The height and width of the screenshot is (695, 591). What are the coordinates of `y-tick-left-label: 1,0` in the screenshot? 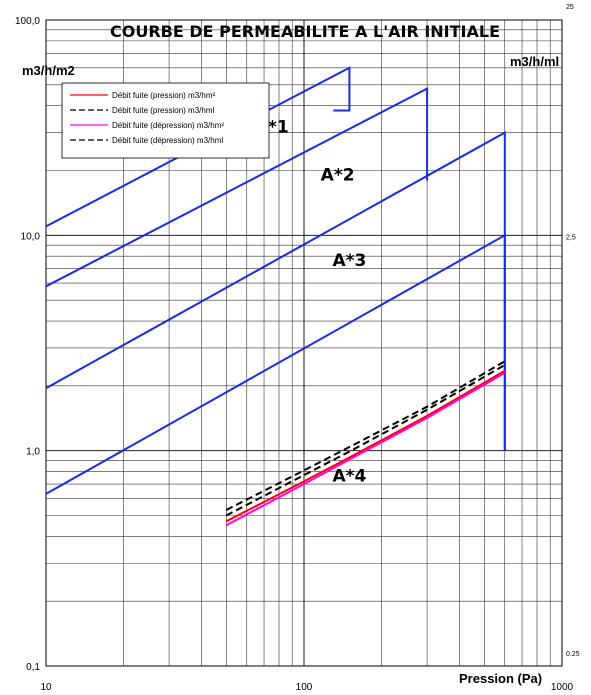 It's located at (33, 452).